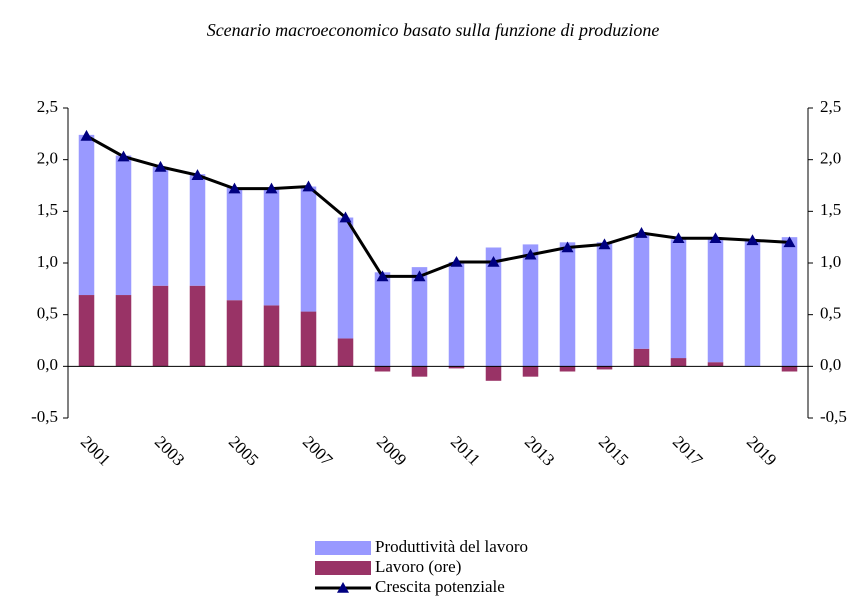 This screenshot has height=604, width=867. Describe the element at coordinates (830, 261) in the screenshot. I see `y2-tick-label: 1,0` at that location.